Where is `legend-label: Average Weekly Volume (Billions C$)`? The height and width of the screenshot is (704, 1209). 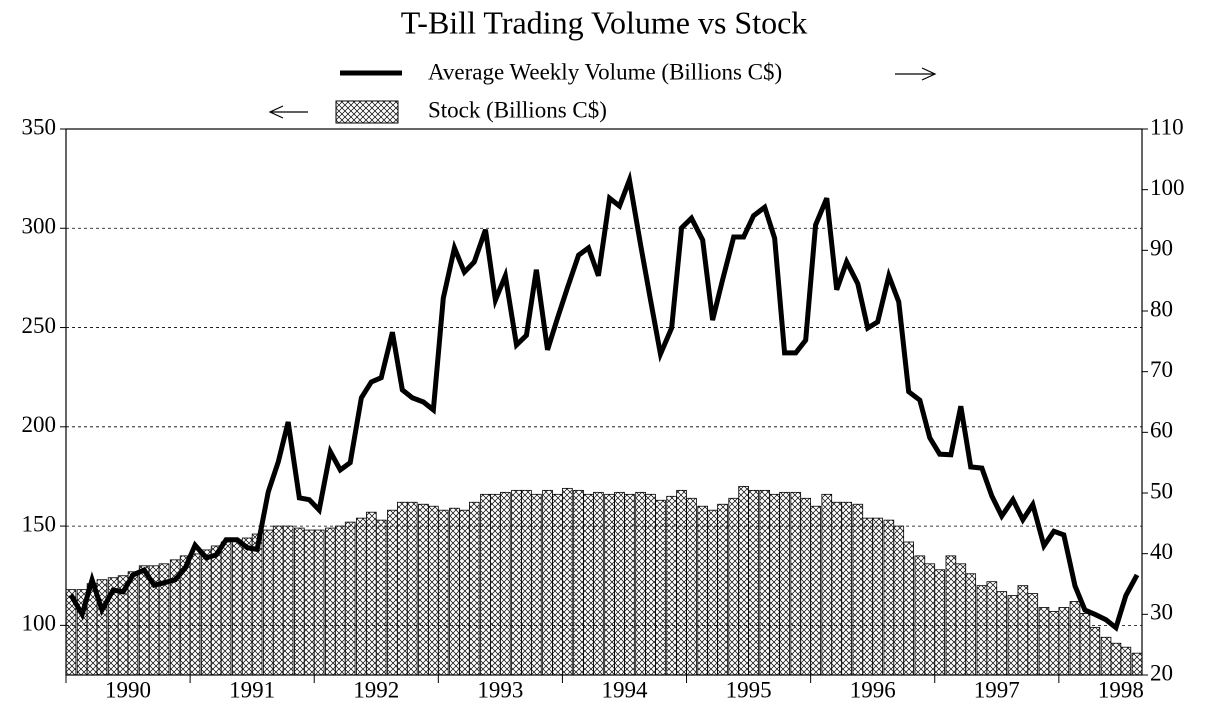
legend-label: Average Weekly Volume (Billions C$) is located at coordinates (605, 71).